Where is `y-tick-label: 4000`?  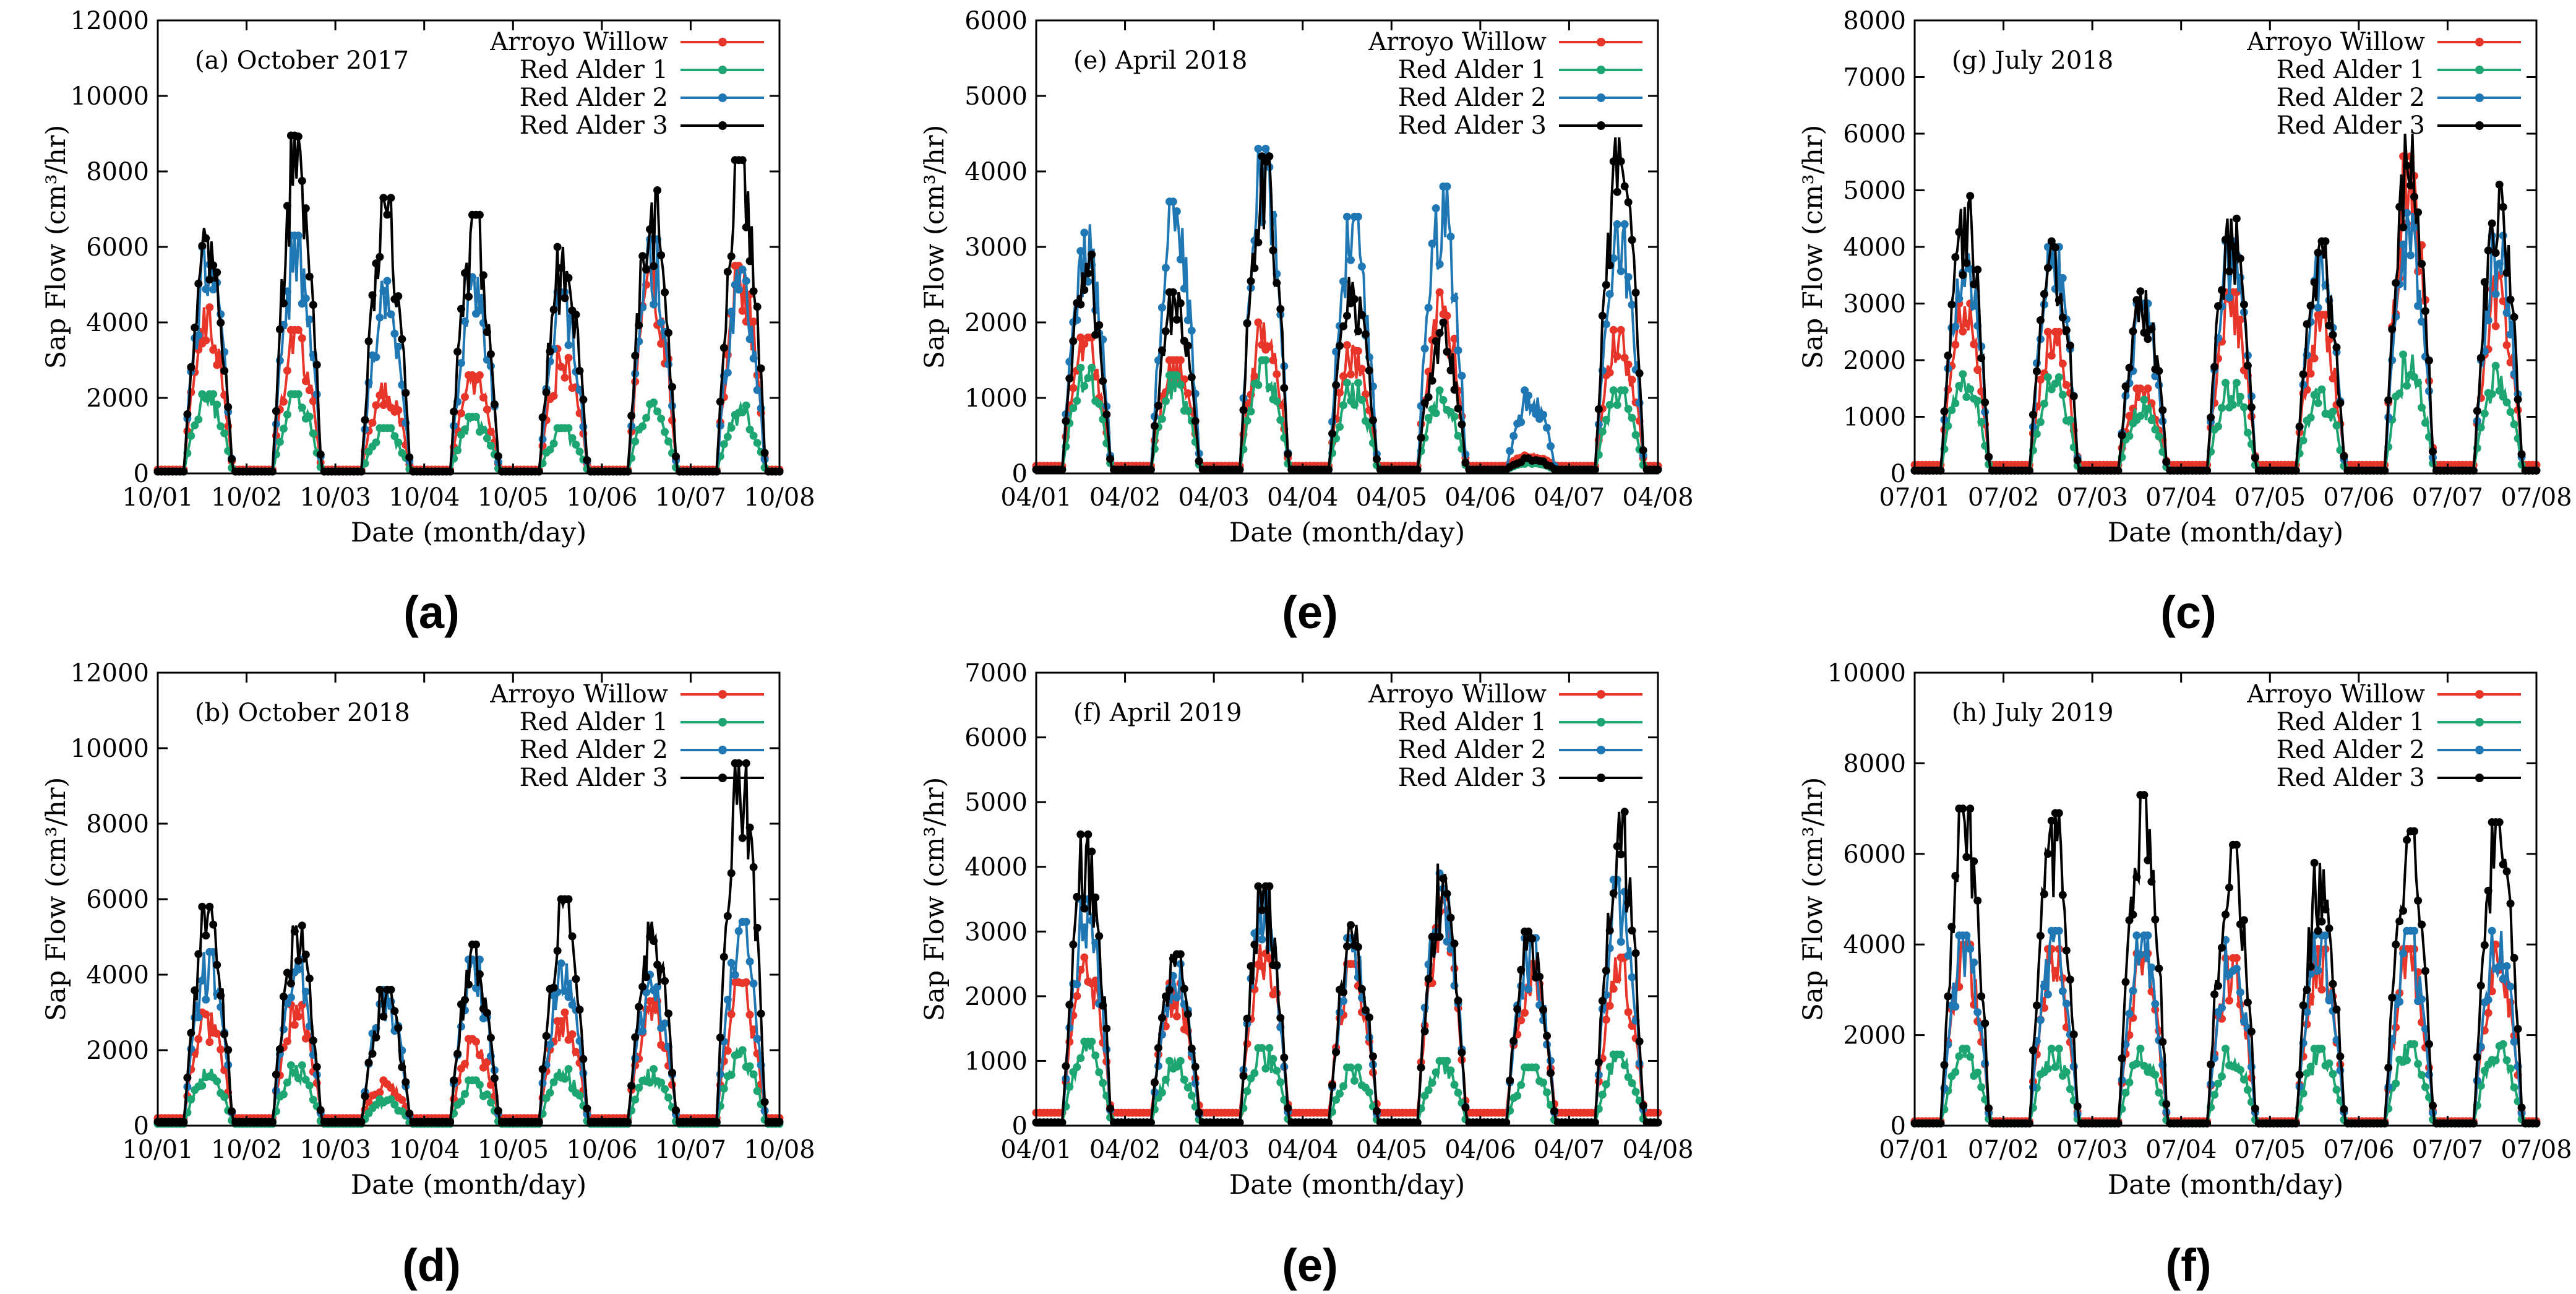 y-tick-label: 4000 is located at coordinates (117, 976).